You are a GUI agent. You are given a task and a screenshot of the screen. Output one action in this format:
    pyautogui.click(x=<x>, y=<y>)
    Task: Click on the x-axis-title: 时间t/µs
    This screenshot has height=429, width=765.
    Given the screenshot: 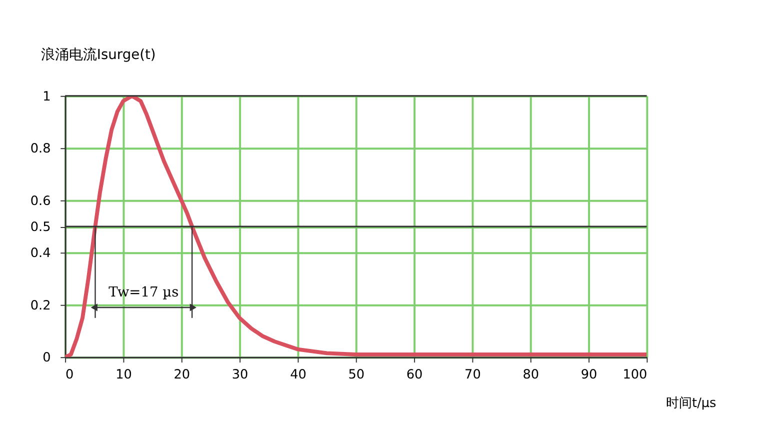 What is the action you would take?
    pyautogui.click(x=691, y=403)
    